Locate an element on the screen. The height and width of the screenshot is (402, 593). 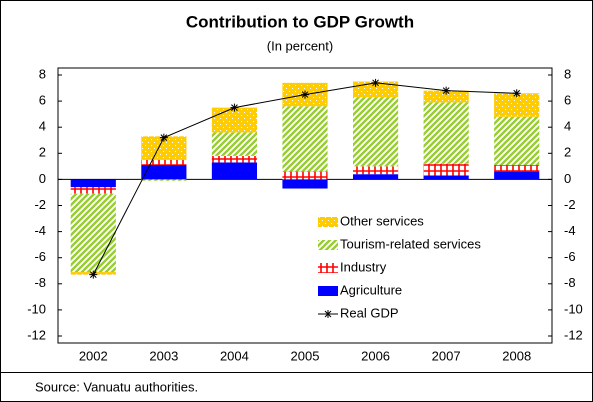
y-tick-label: -6 is located at coordinates (40, 256).